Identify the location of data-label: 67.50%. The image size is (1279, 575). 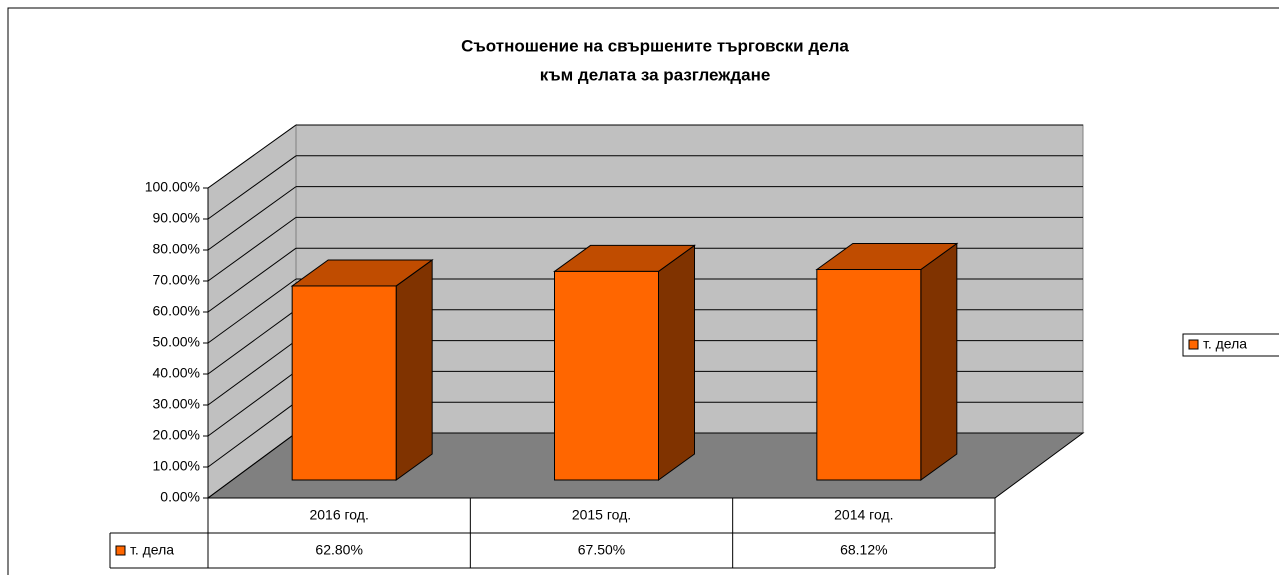
(601, 550).